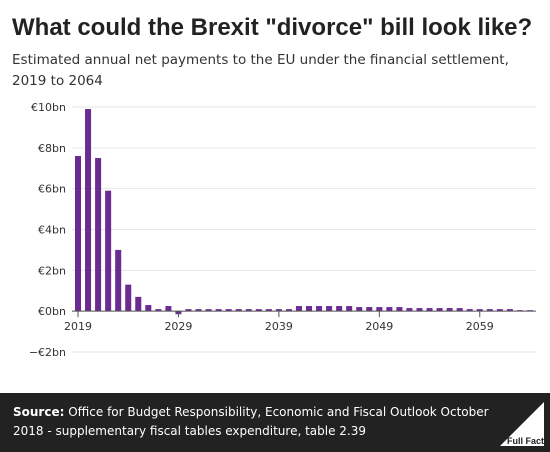 The width and height of the screenshot is (550, 452). What do you see at coordinates (47, 352) in the screenshot?
I see `y-tick-label: −€2bn` at bounding box center [47, 352].